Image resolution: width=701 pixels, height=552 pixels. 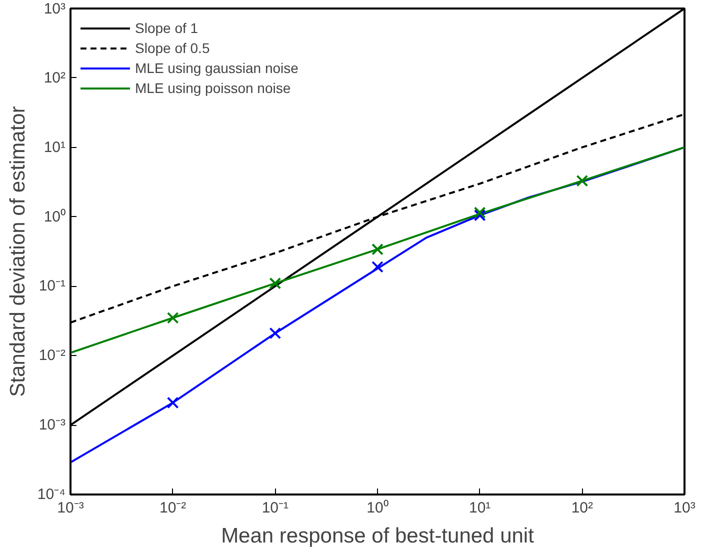 I want to click on y-tick-label: 10², so click(x=55, y=77).